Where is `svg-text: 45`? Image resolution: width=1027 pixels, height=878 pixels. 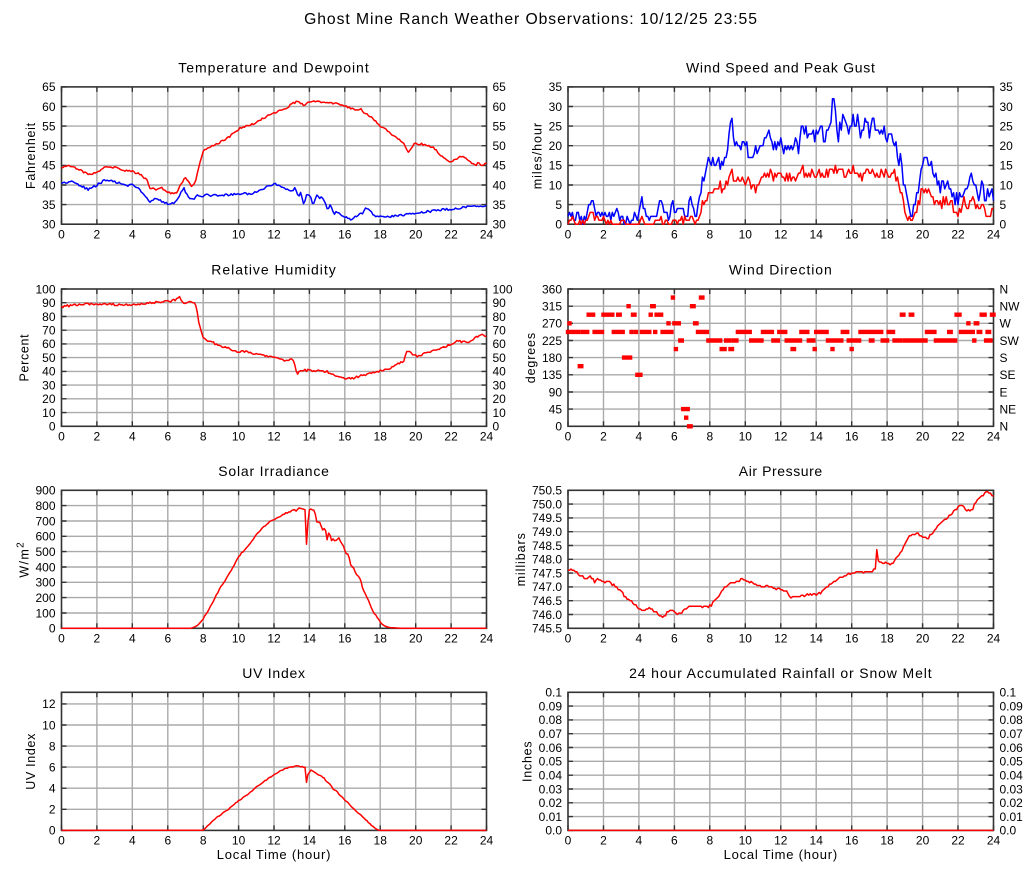 svg-text: 45 is located at coordinates (556, 409).